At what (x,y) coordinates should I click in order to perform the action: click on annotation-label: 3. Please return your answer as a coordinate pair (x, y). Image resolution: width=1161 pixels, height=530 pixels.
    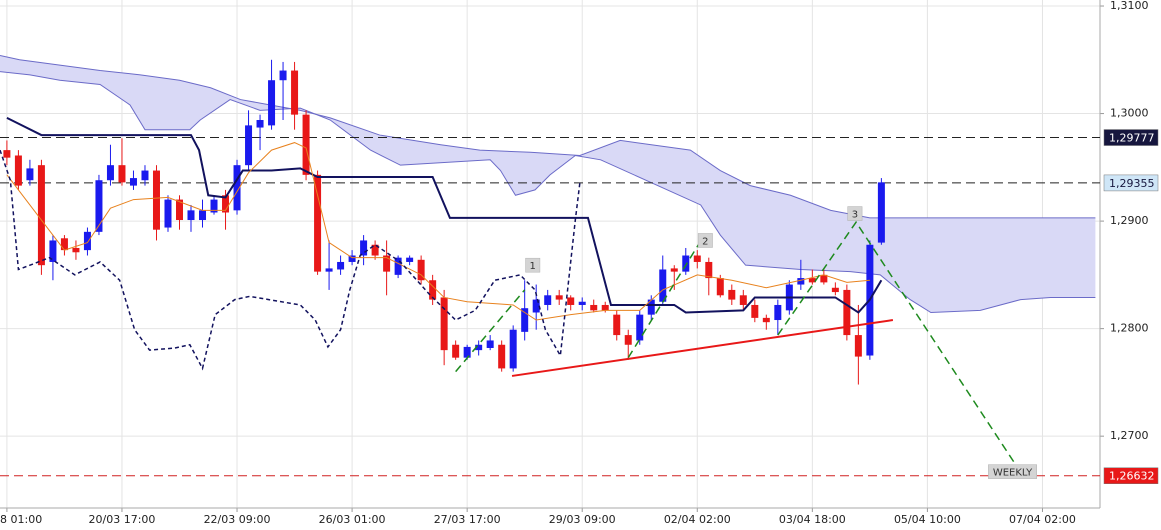
    Looking at the image, I should click on (855, 215).